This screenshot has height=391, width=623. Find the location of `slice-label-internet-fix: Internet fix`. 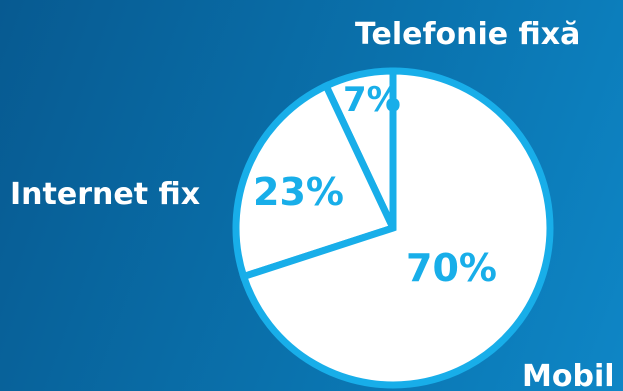

slice-label-internet-fix: Internet fix is located at coordinates (105, 194).